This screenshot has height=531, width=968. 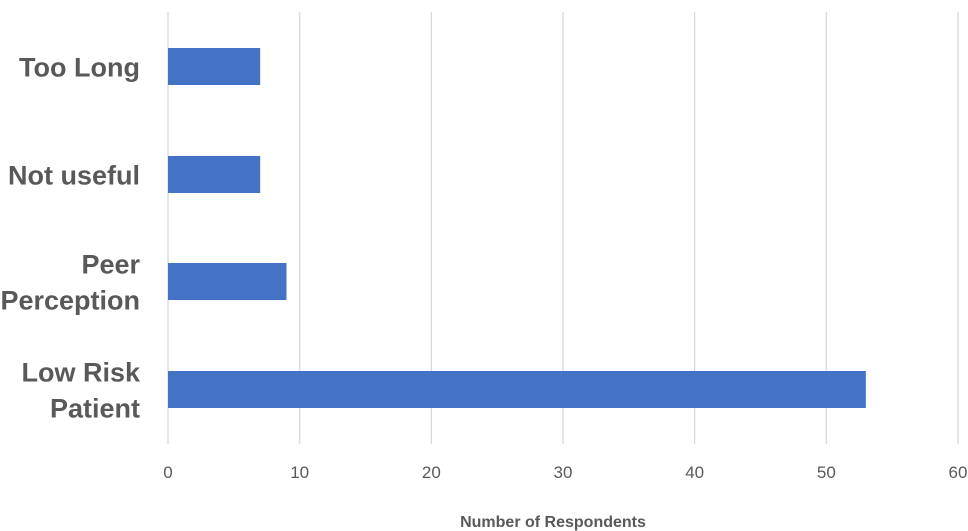 What do you see at coordinates (299, 472) in the screenshot?
I see `x-tick-label: 10` at bounding box center [299, 472].